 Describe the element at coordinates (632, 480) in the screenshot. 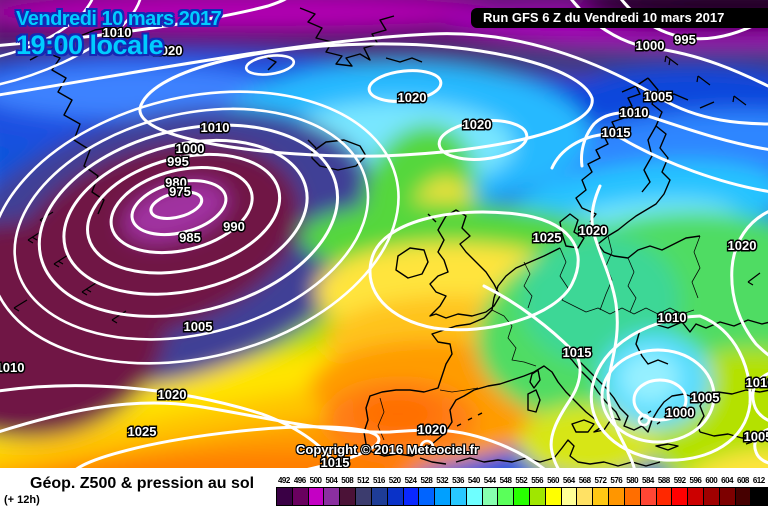

I see `legend-value: 580` at that location.